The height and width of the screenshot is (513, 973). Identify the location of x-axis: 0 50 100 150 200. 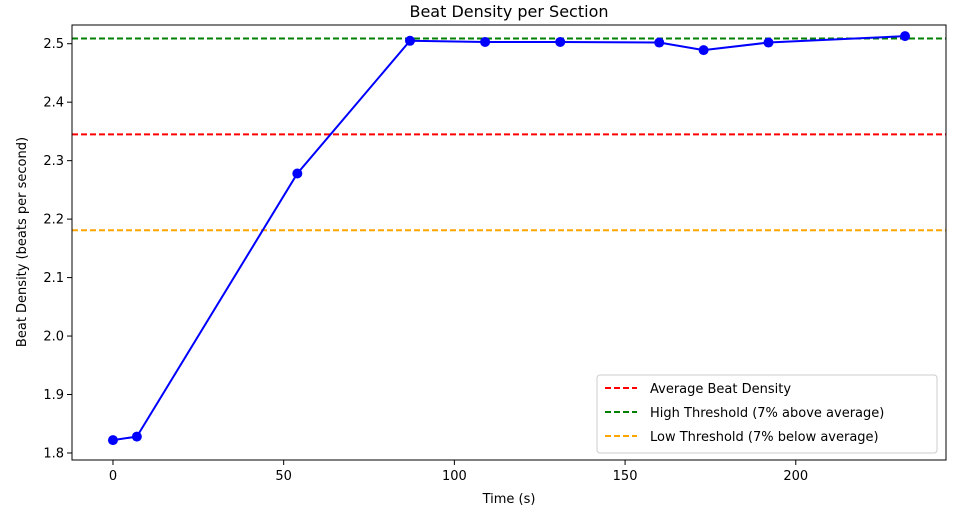
(458, 472).